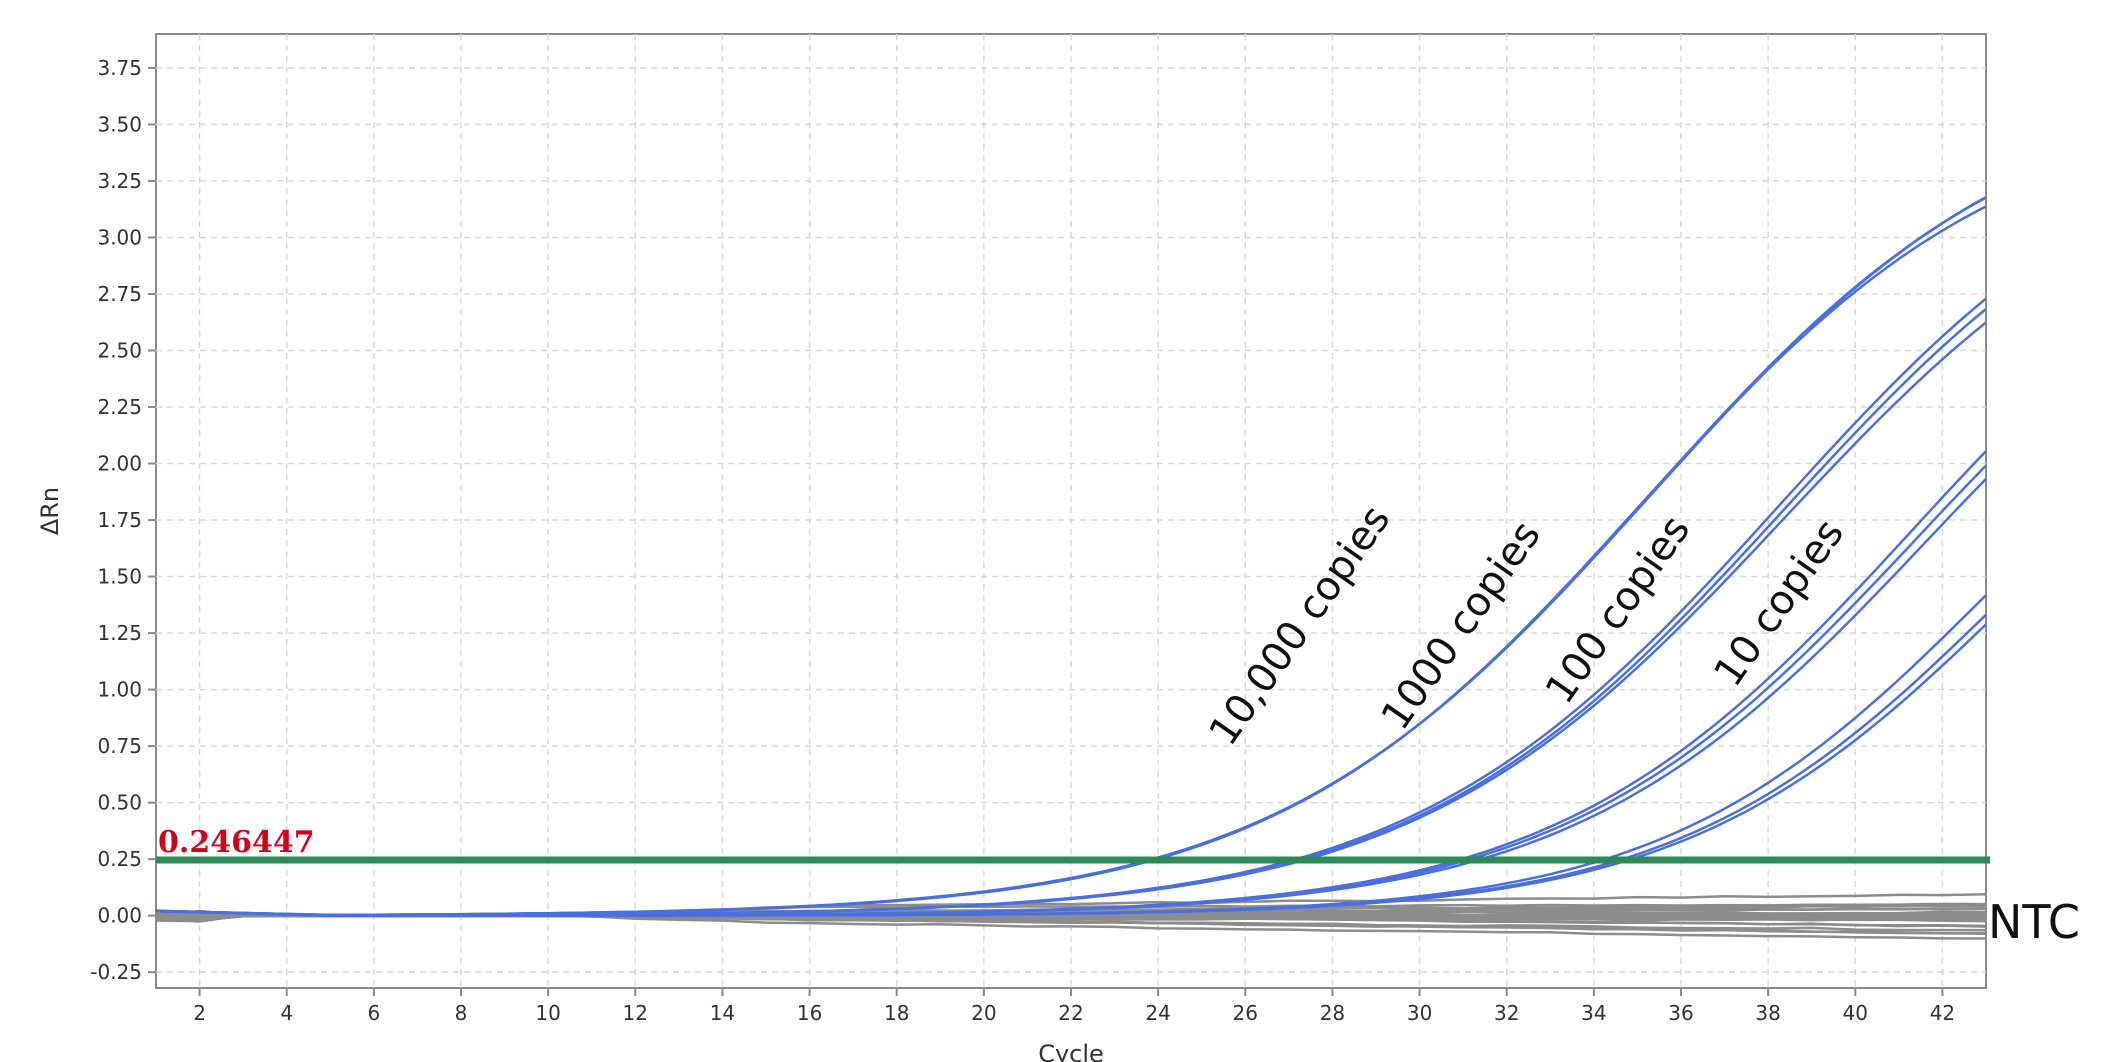  What do you see at coordinates (119, 520) in the screenshot?
I see `y-tick-label: 1.75` at bounding box center [119, 520].